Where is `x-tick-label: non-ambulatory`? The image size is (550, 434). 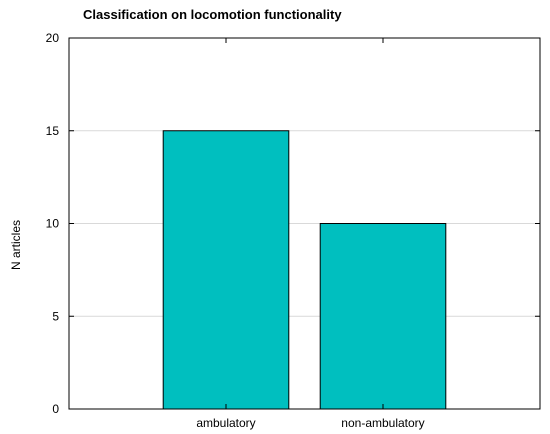 x-tick-label: non-ambulatory is located at coordinates (382, 423).